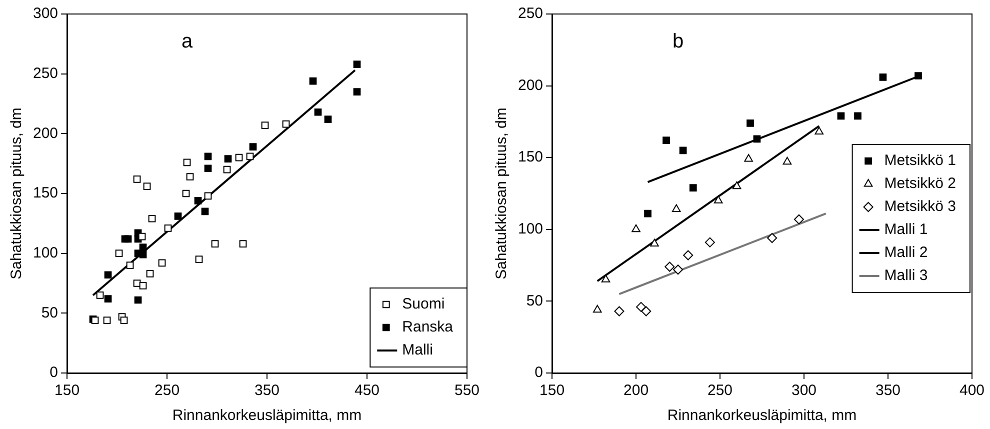  I want to click on x-tick-label: 450, so click(367, 391).